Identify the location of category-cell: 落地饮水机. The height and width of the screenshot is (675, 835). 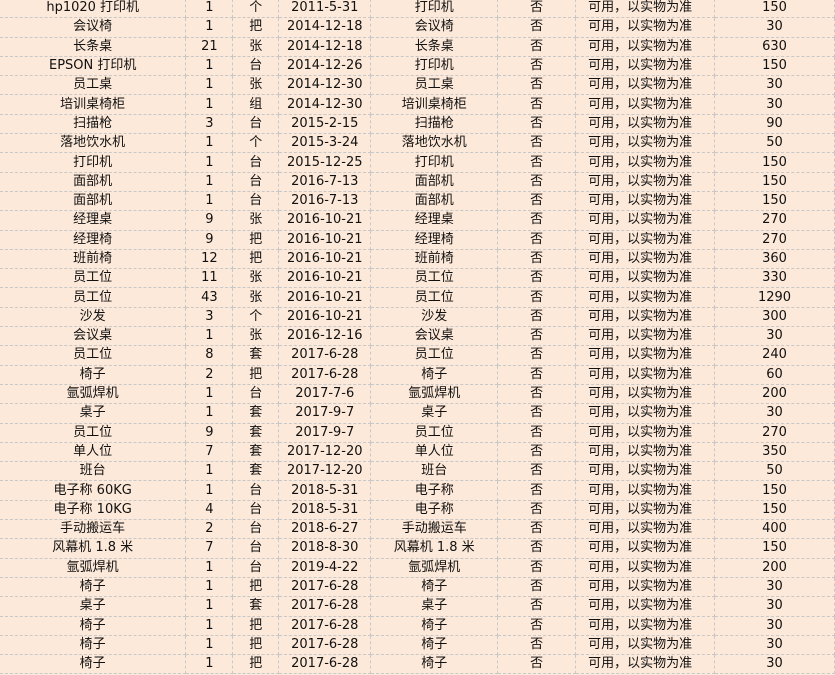
(434, 143).